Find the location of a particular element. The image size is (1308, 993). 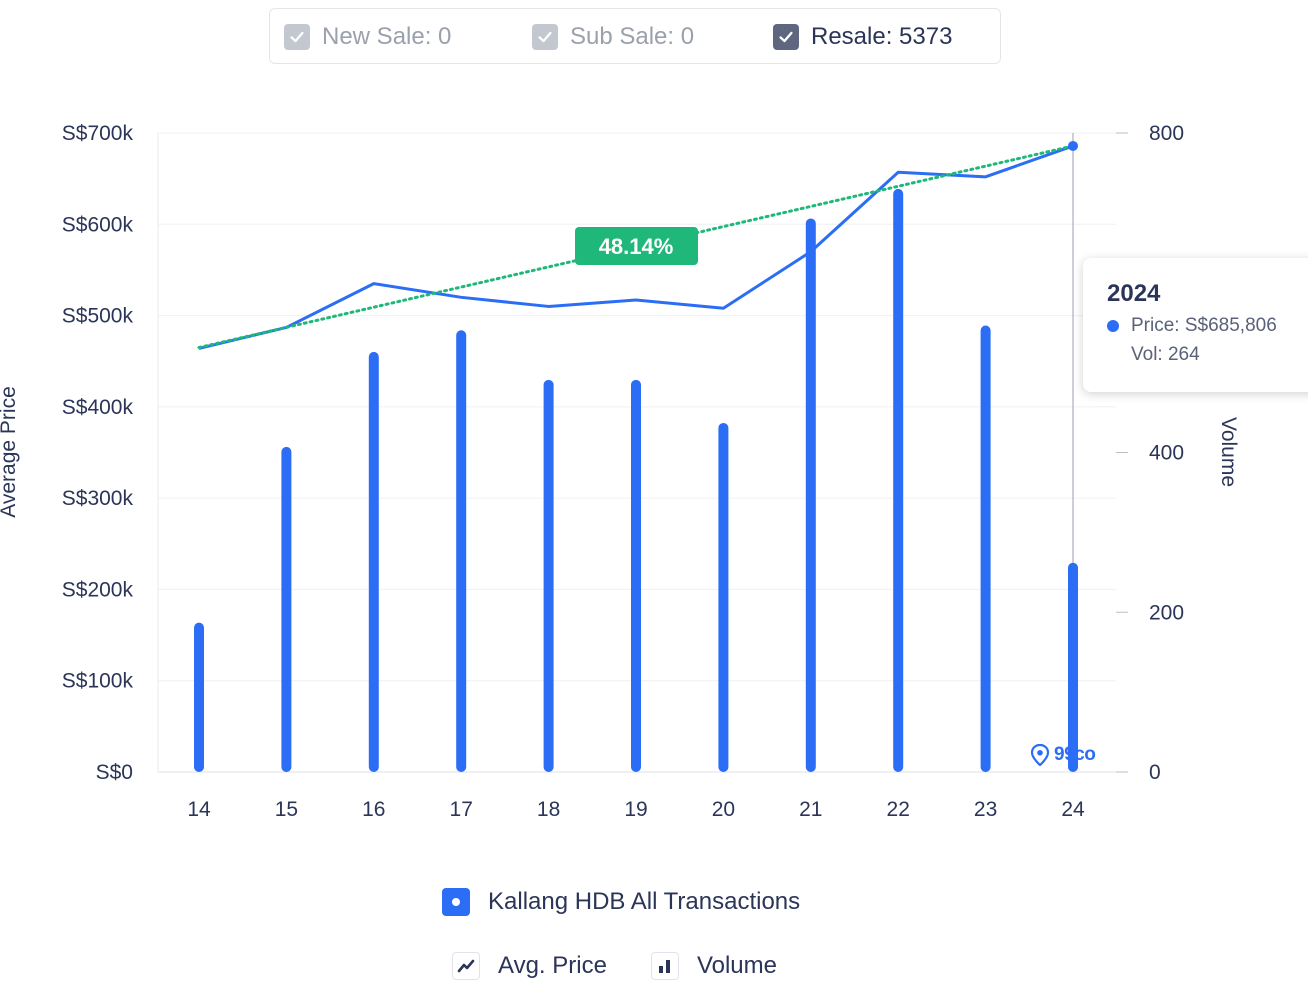

right-axis-title: Volume is located at coordinates (1228, 452).